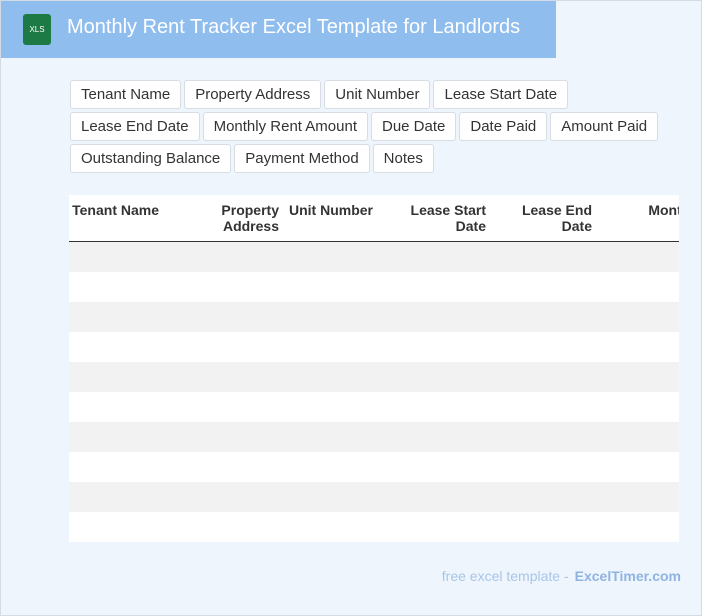 This screenshot has height=616, width=702. I want to click on column-header: Unit Number, so click(331, 210).